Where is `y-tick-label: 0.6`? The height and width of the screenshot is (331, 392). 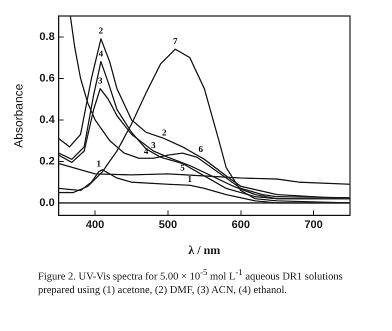
y-tick-label: 0.6 is located at coordinates (47, 78).